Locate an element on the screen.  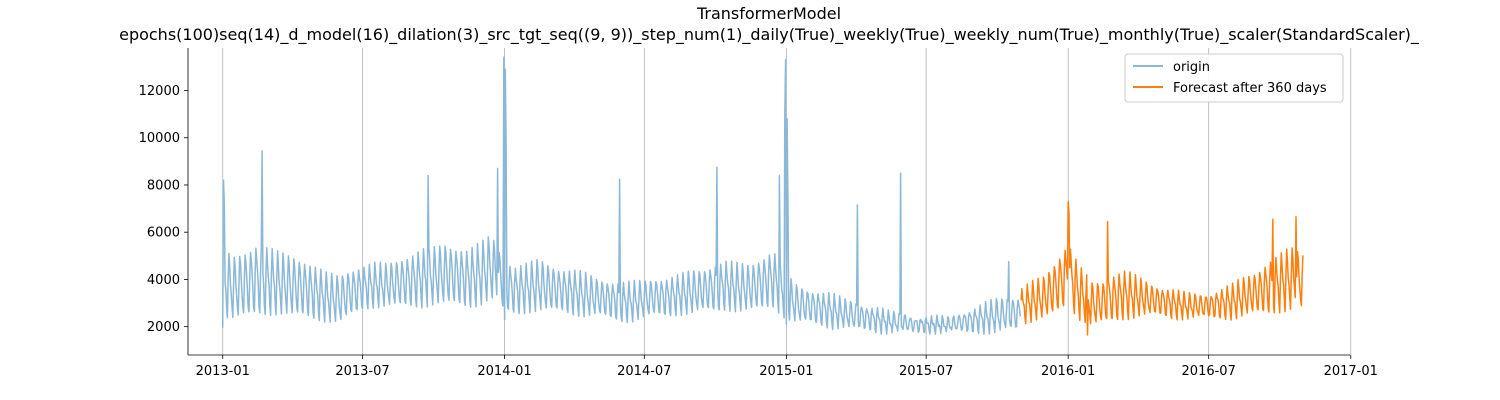
y-tick-label: 10000 is located at coordinates (159, 138).